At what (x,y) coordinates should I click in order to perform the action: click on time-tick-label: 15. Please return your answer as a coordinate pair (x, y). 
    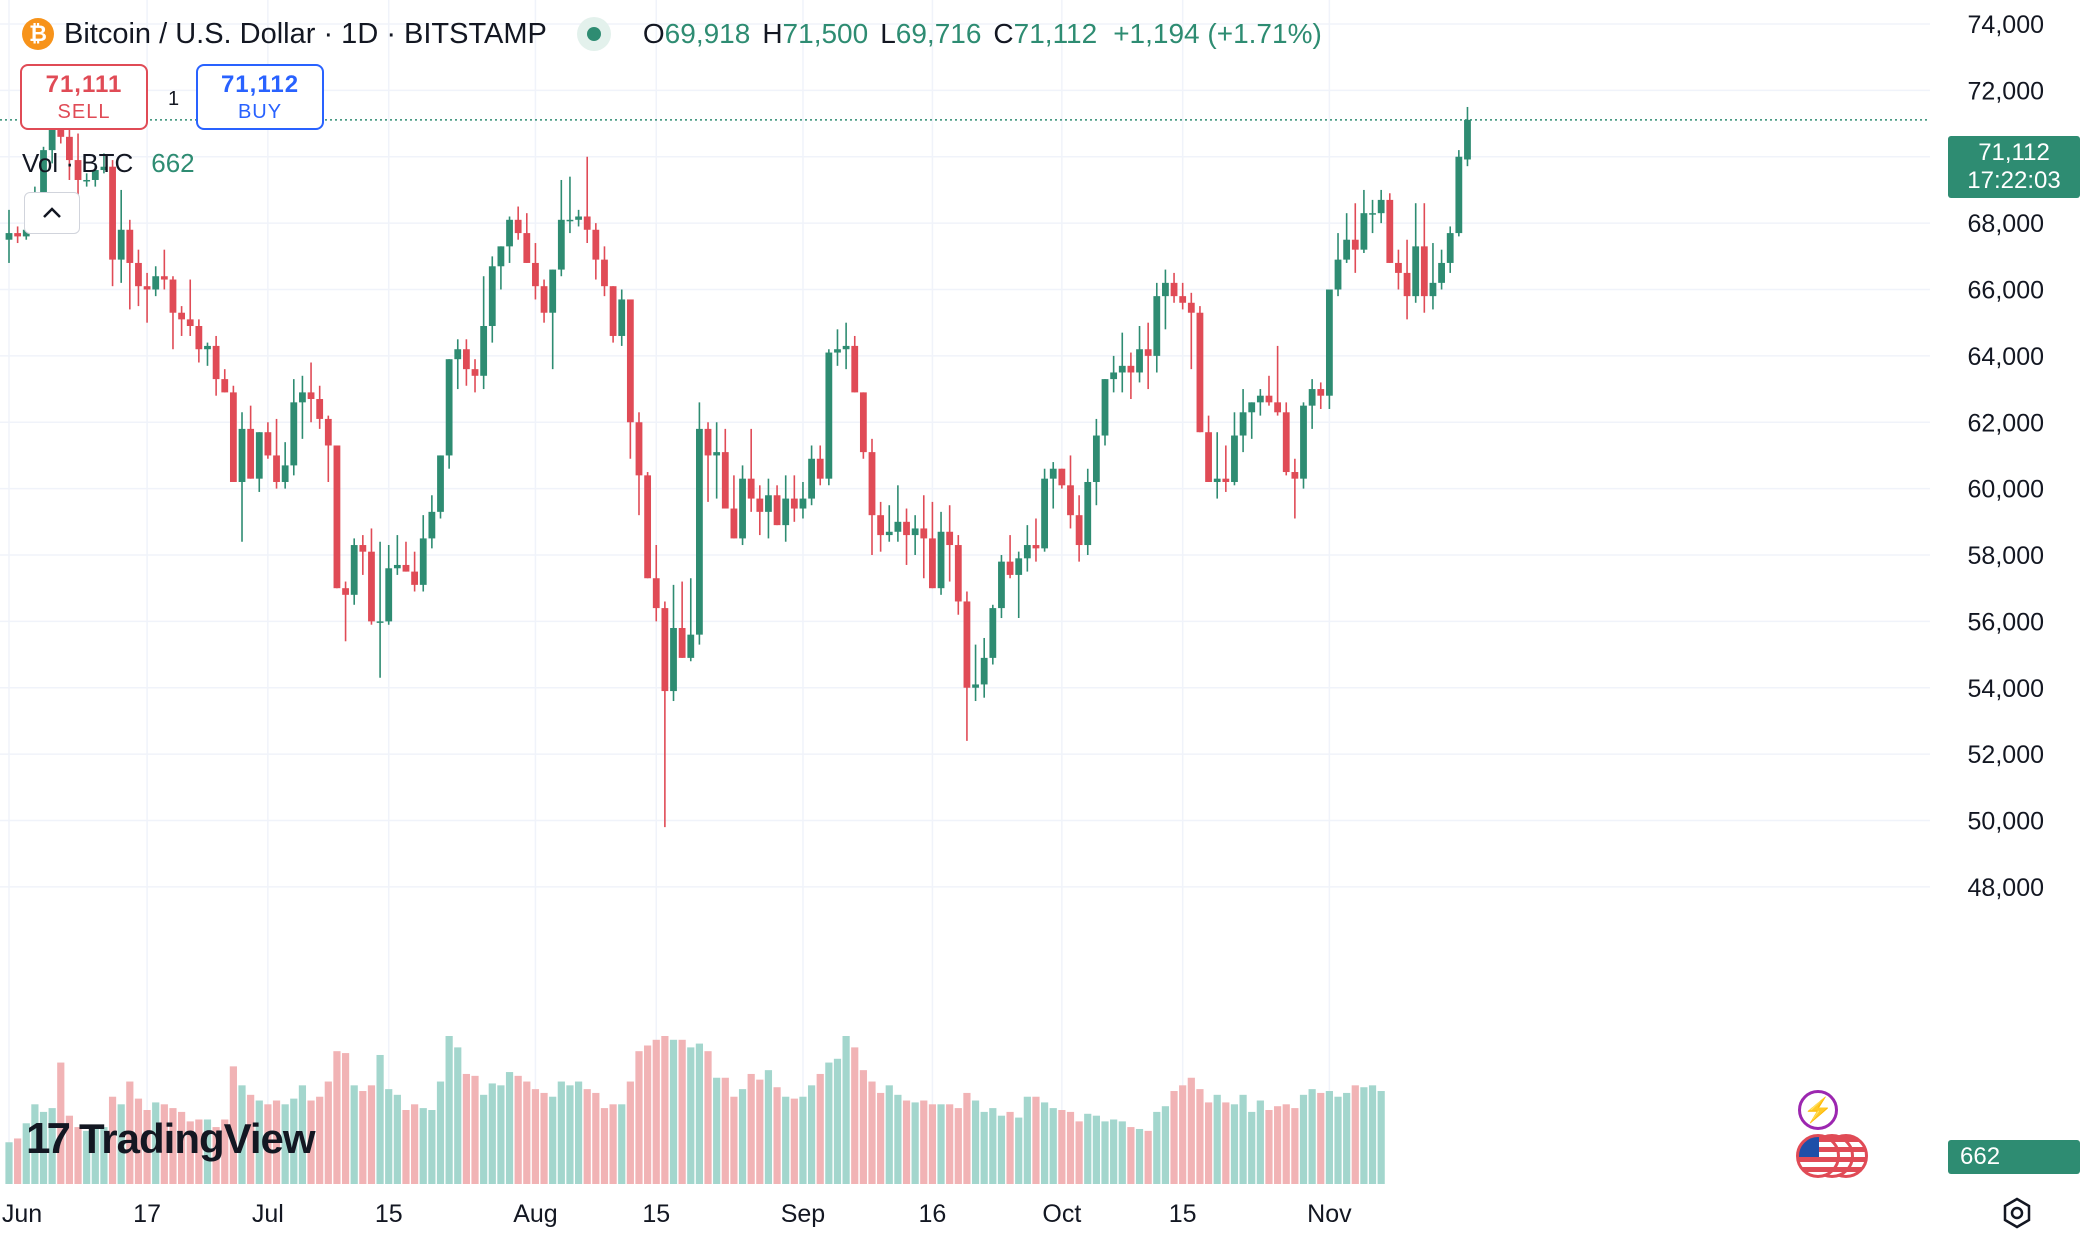
    Looking at the image, I should click on (656, 1214).